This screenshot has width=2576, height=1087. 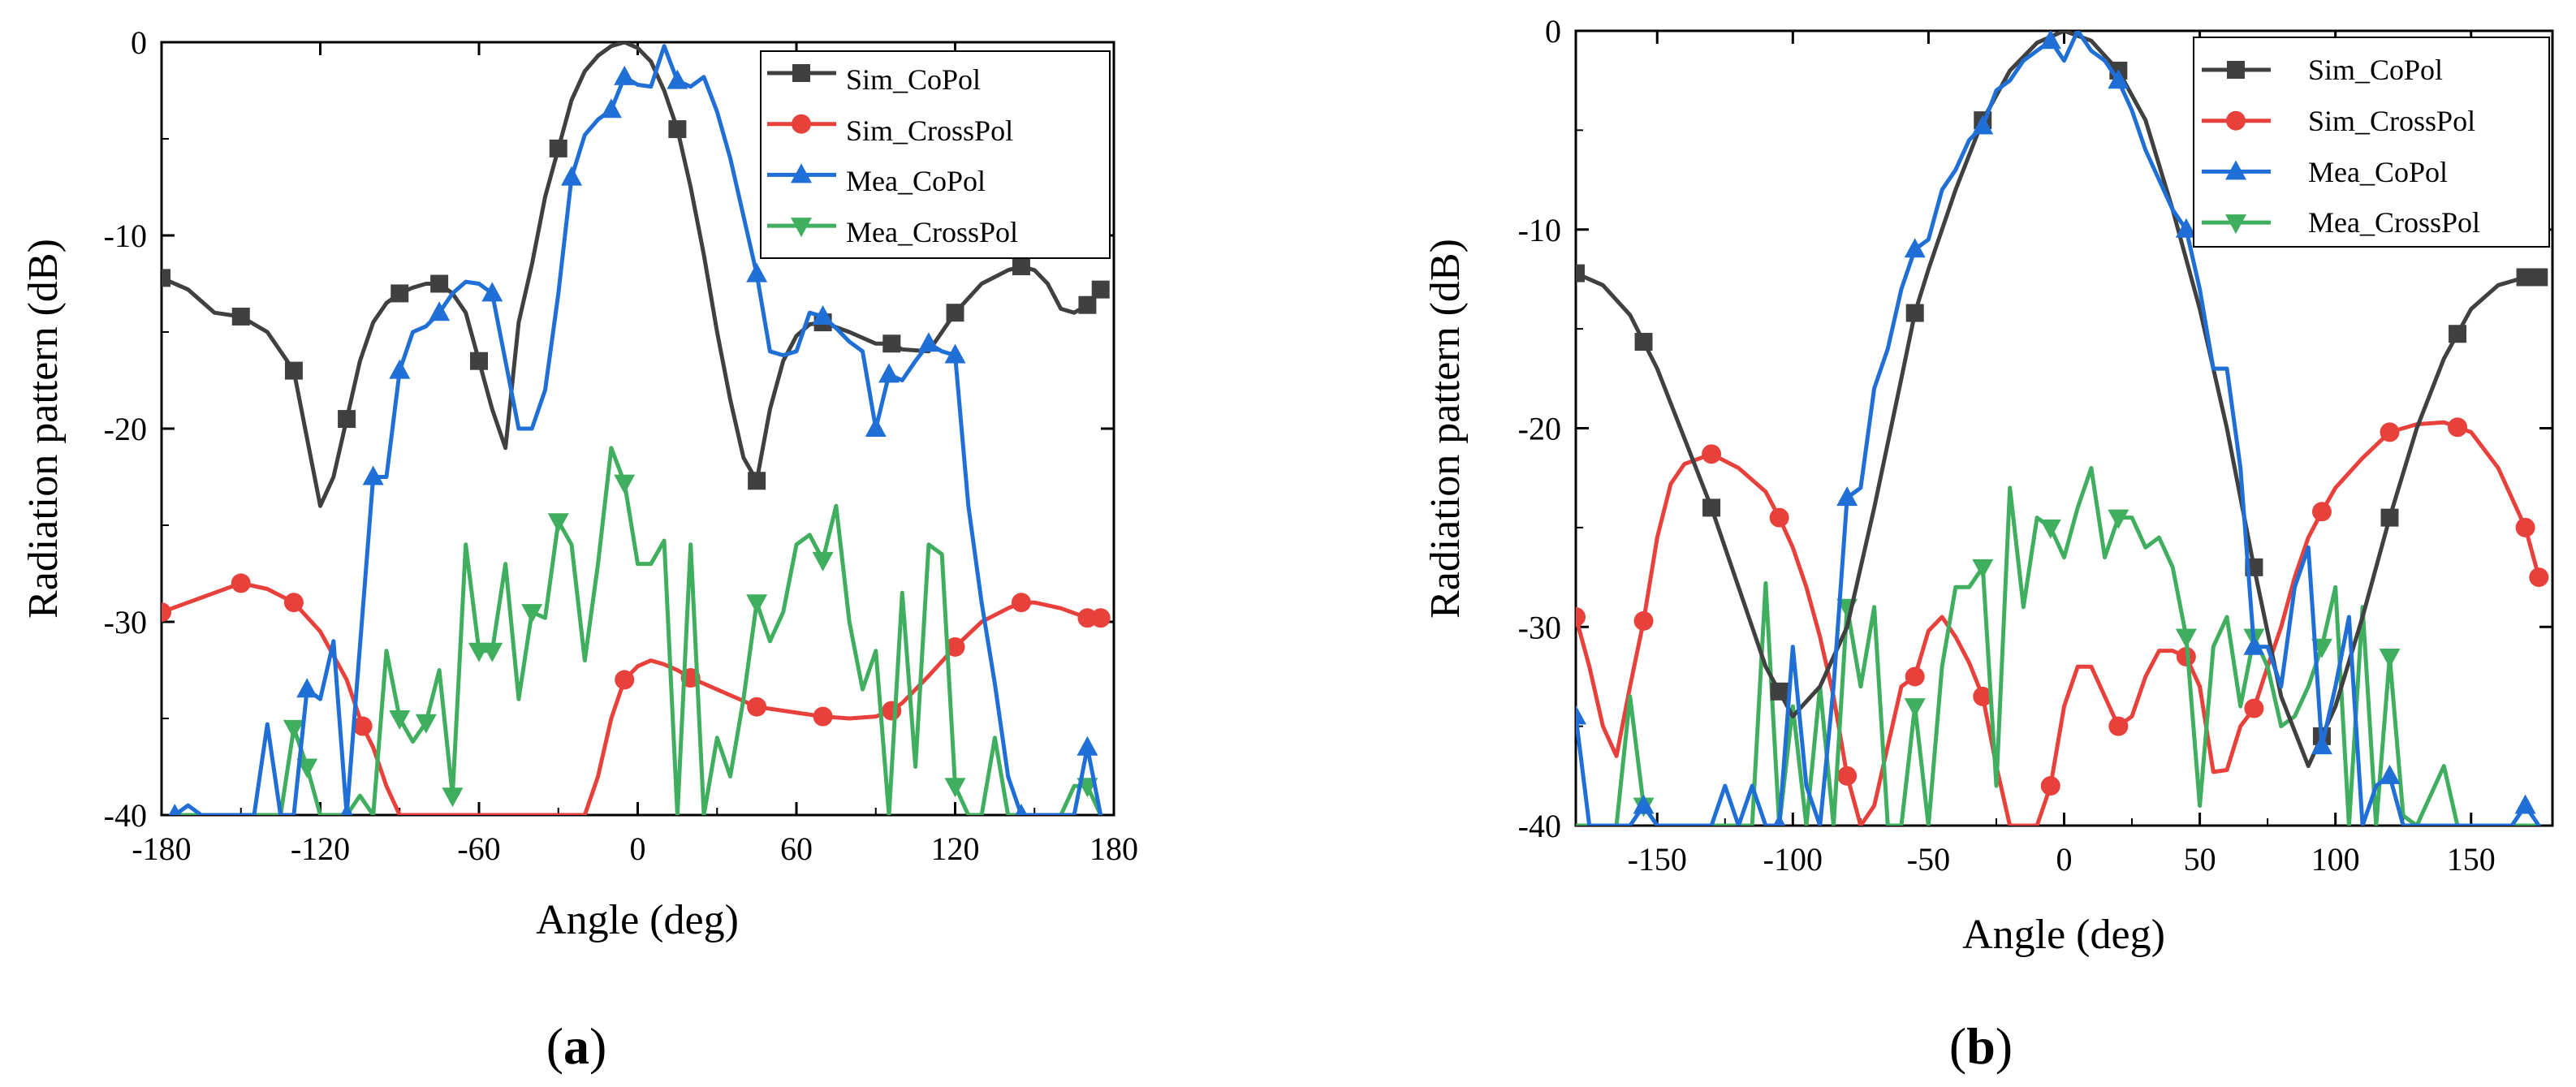 What do you see at coordinates (2391, 121) in the screenshot?
I see `legend-label-sim-crosspol-b: Sim_CrossPol` at bounding box center [2391, 121].